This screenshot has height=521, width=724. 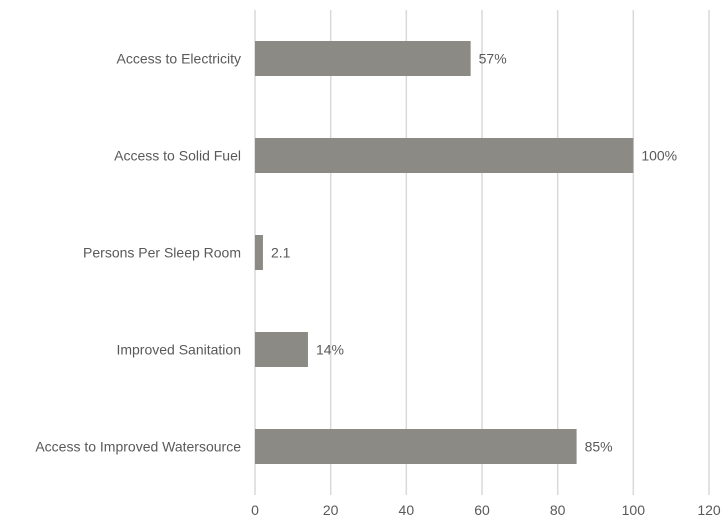 I want to click on category-label: Access to Improved Watersource, so click(x=138, y=447).